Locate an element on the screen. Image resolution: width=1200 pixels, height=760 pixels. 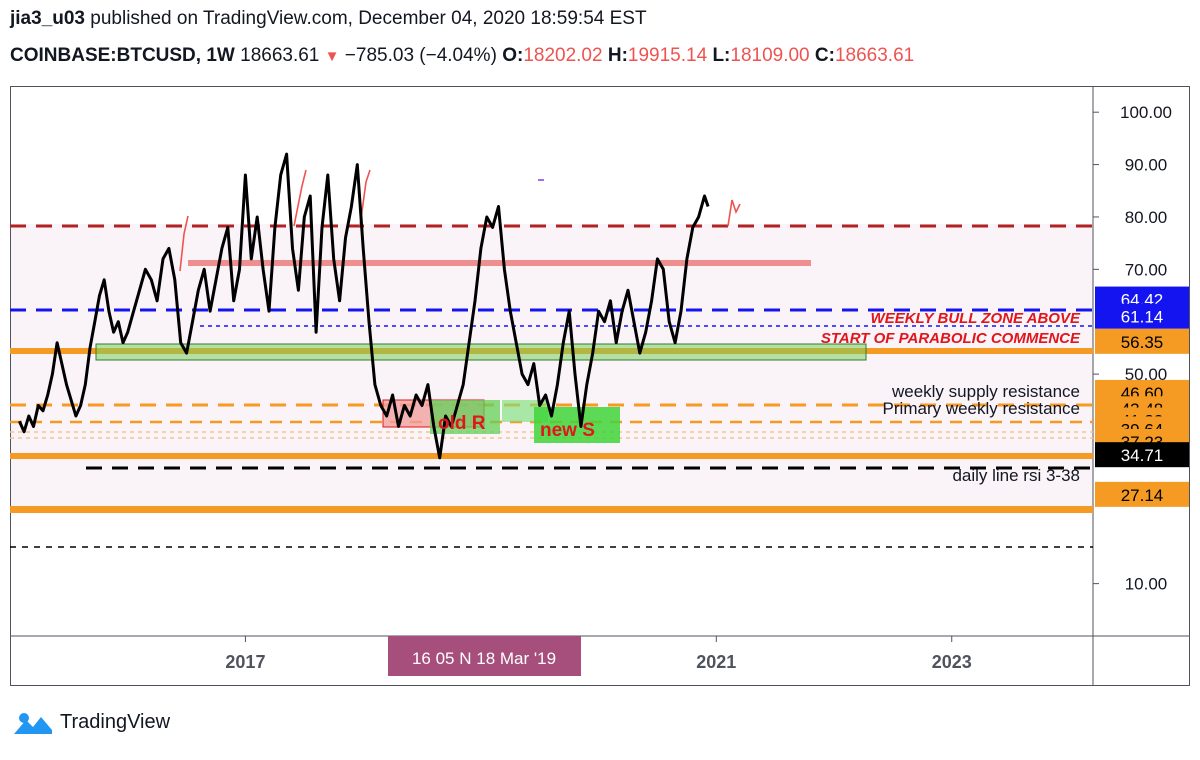
price-axis: 100.00 90.00 80.00 70.00 50.00 10.00 is located at coordinates (1132, 348).